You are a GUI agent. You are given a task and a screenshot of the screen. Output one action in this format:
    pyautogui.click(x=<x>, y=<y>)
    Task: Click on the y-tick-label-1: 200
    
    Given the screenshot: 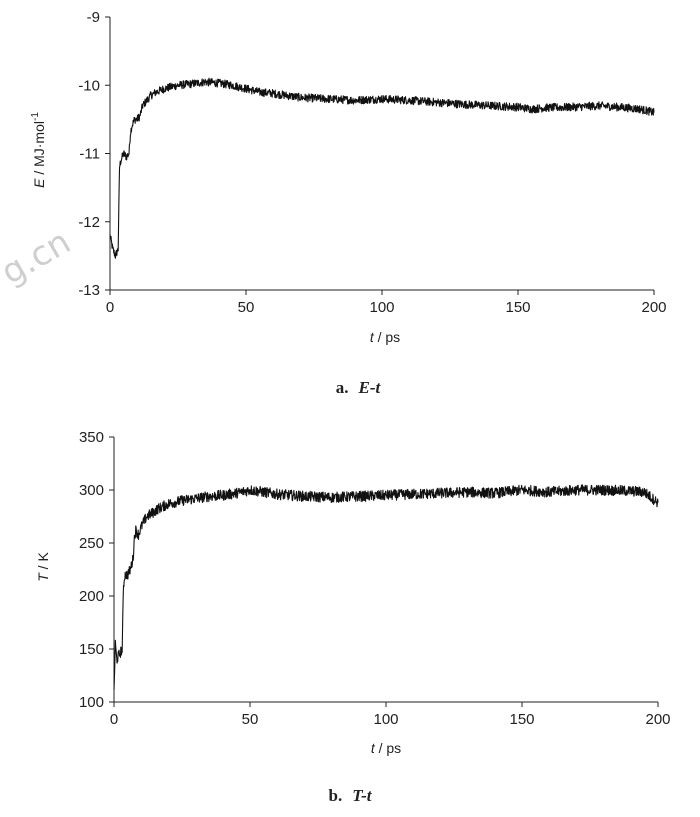 What is the action you would take?
    pyautogui.click(x=91, y=596)
    